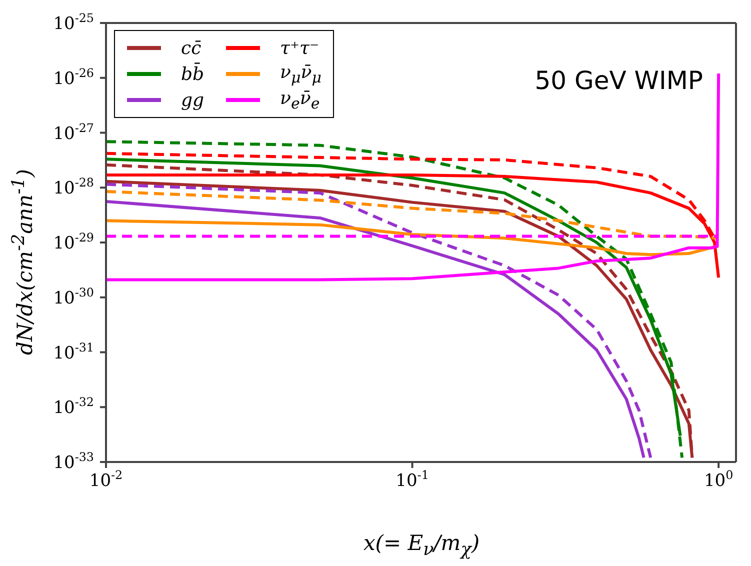 This screenshot has height=566, width=751. What do you see at coordinates (73, 22) in the screenshot?
I see `y-tick-label: 10$^{-25}$` at bounding box center [73, 22].